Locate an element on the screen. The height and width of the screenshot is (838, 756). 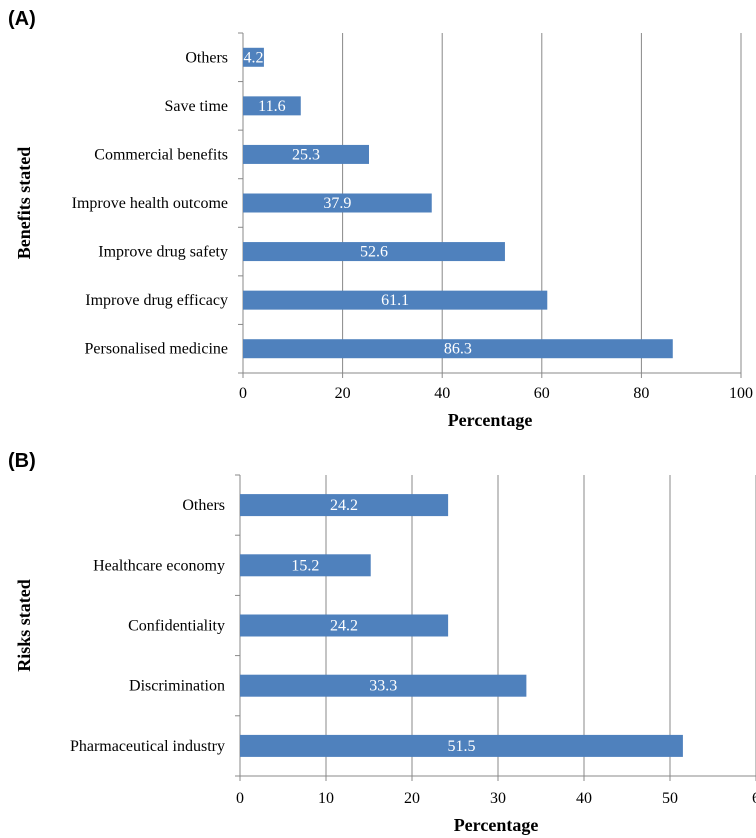
panel-a-category-label: Improve health outcome is located at coordinates (150, 203).